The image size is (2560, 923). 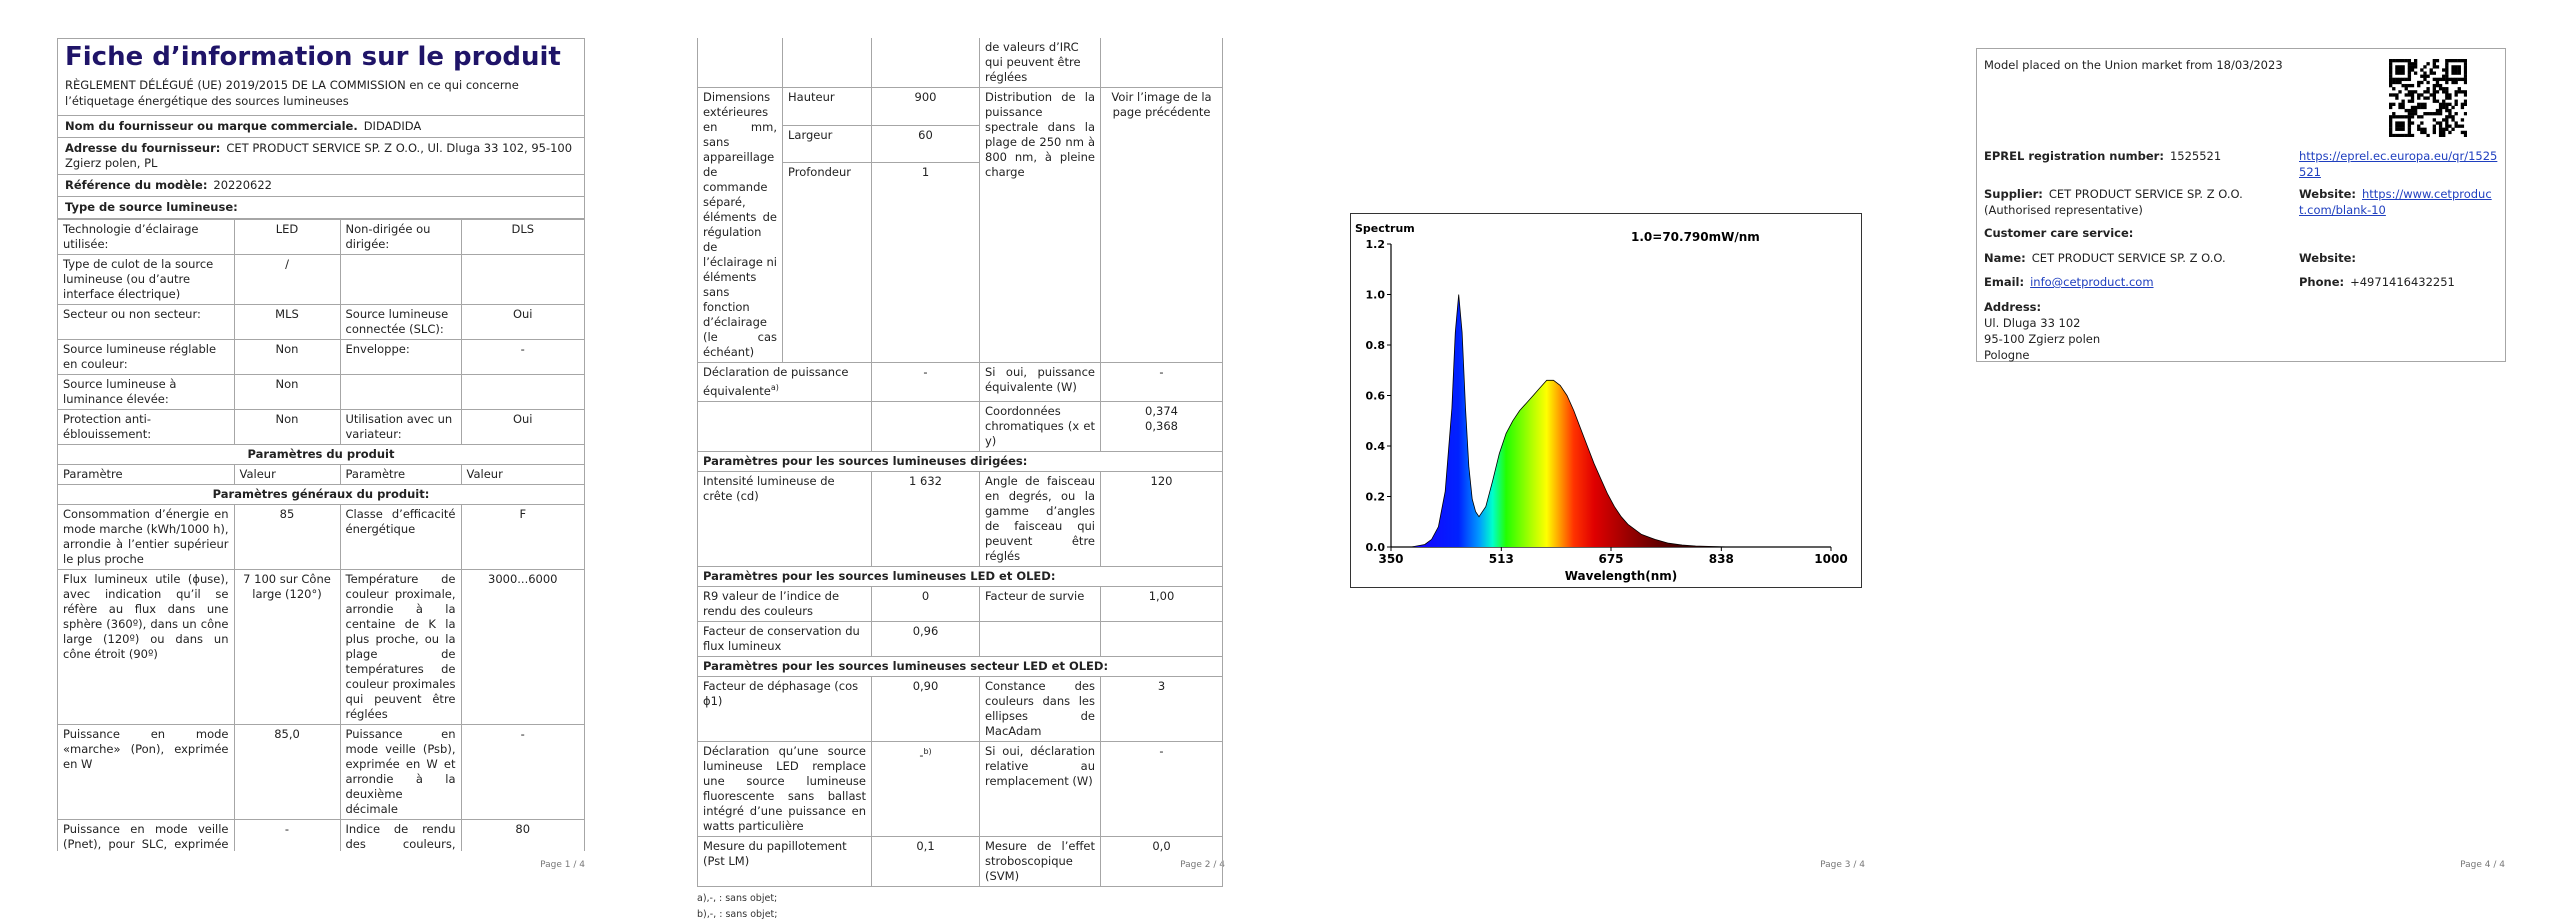 I want to click on cell-label: Intensité lumineuse de crête (cd), so click(x=784, y=518).